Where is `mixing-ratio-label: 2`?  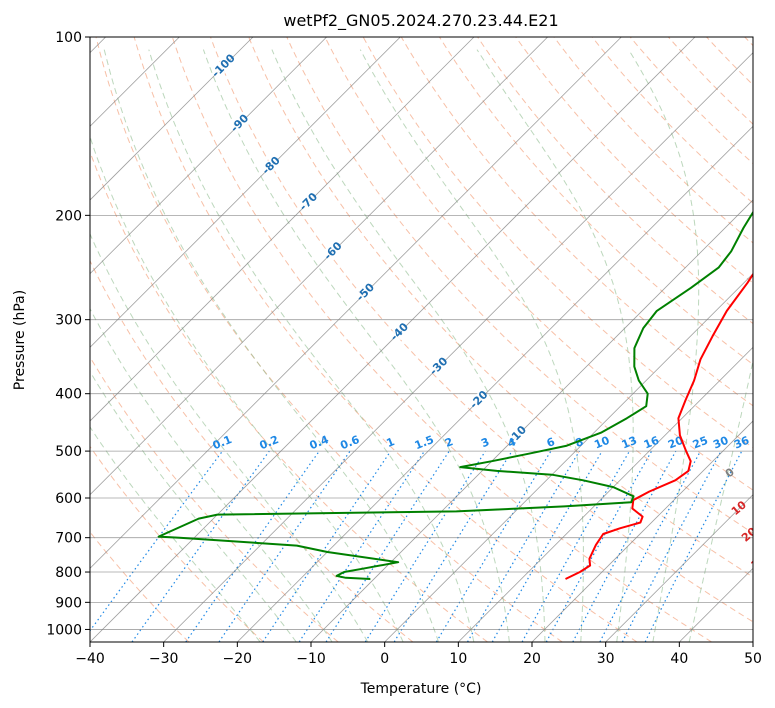 mixing-ratio-label: 2 is located at coordinates (449, 442).